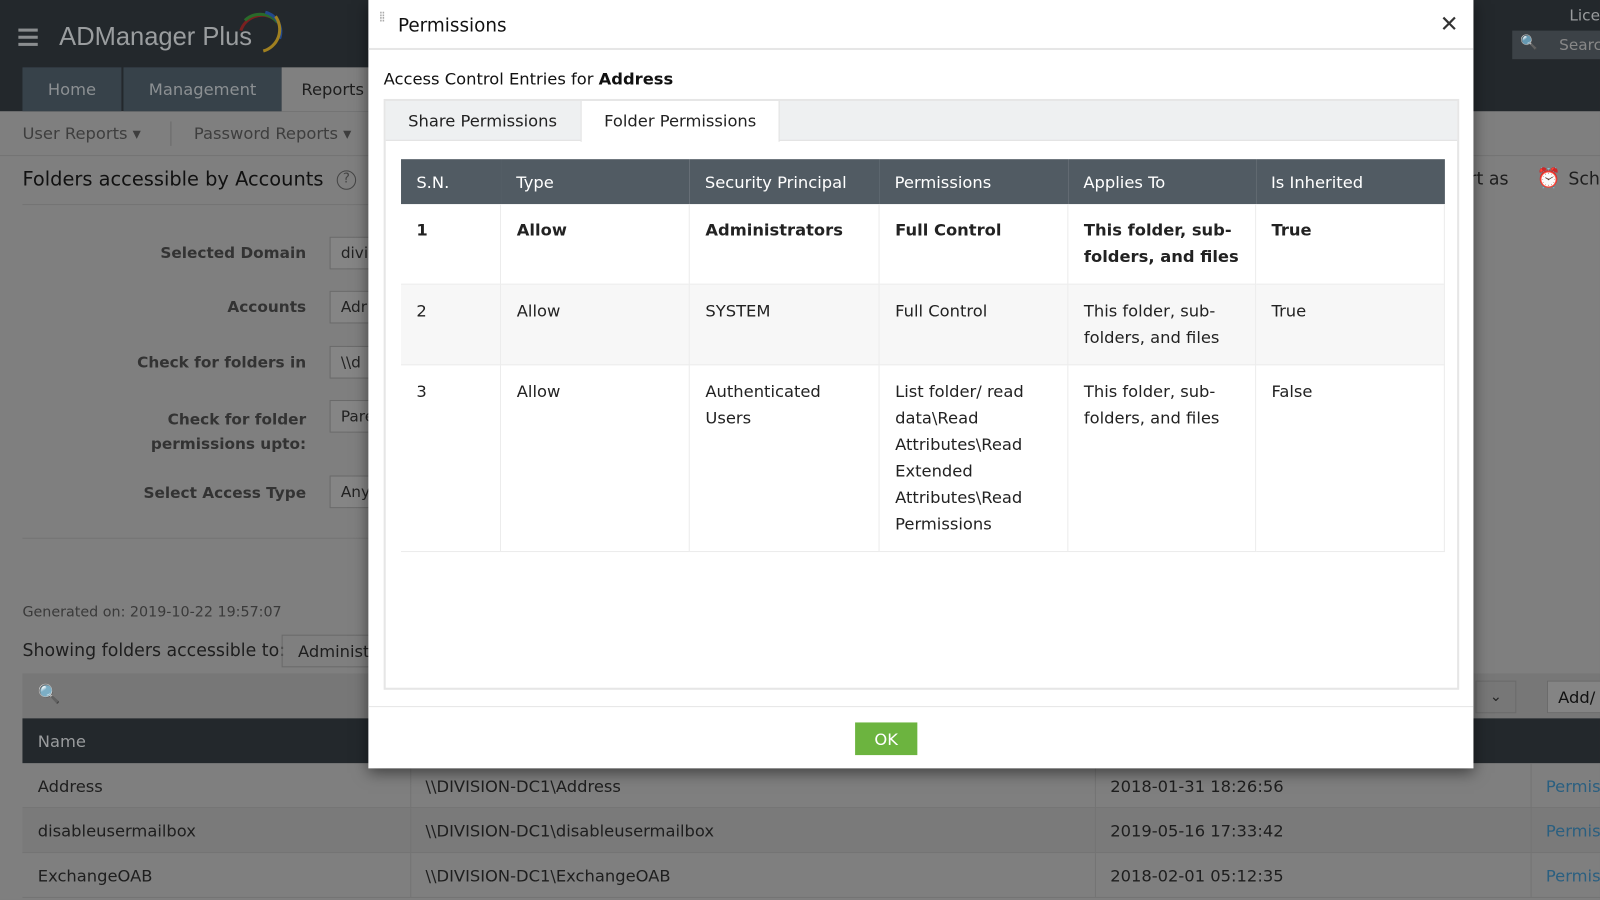 This screenshot has height=900, width=1600. I want to click on dialog-subtitle: Access Control Entries for Address, so click(528, 79).